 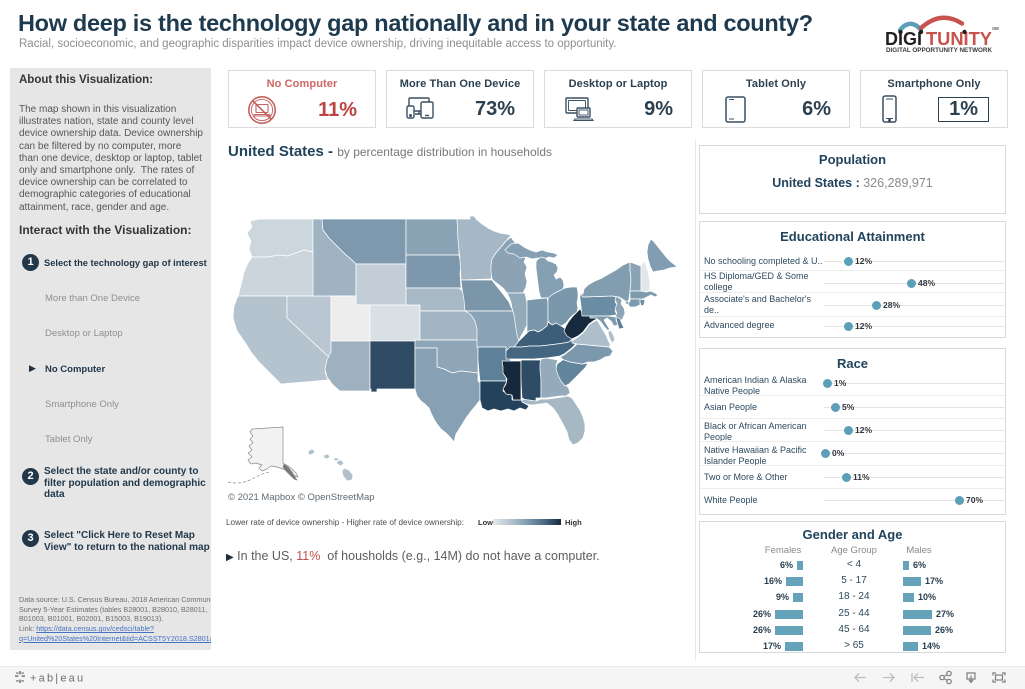 What do you see at coordinates (939, 50) in the screenshot?
I see `svg-text: DIGITAL OPPORTUNITY NETWORK` at bounding box center [939, 50].